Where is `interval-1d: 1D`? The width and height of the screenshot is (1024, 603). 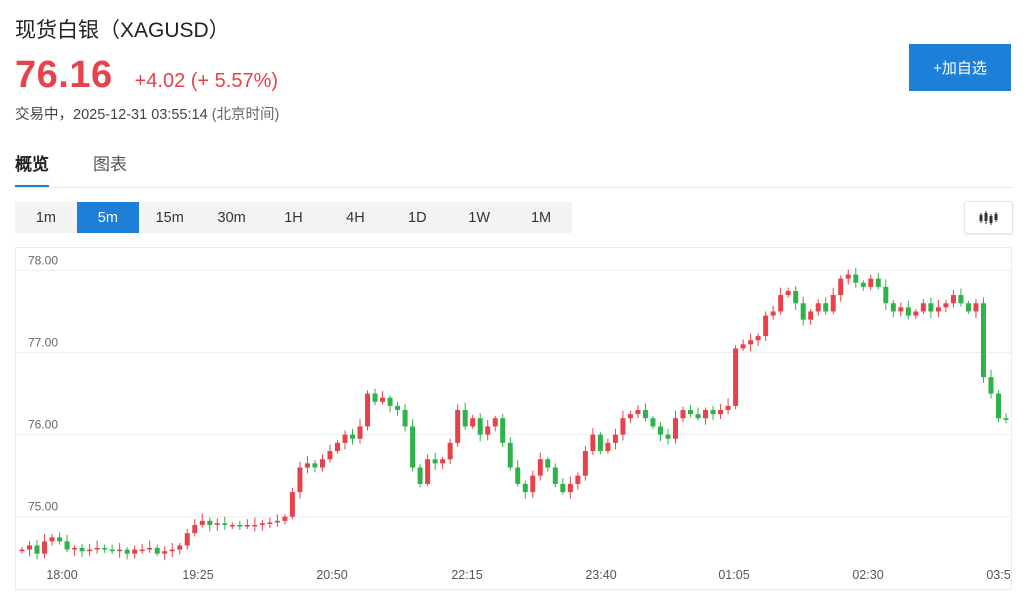
interval-1d: 1D is located at coordinates (417, 217).